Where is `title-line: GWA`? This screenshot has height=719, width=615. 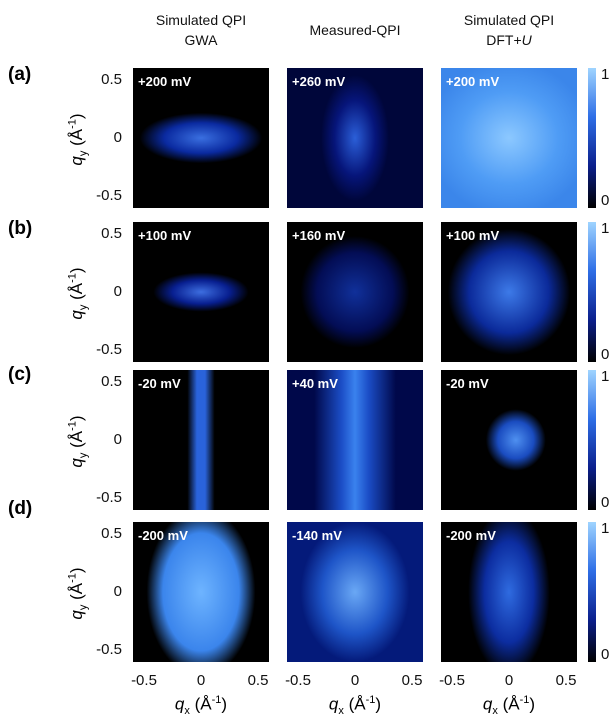
title-line: GWA is located at coordinates (201, 40).